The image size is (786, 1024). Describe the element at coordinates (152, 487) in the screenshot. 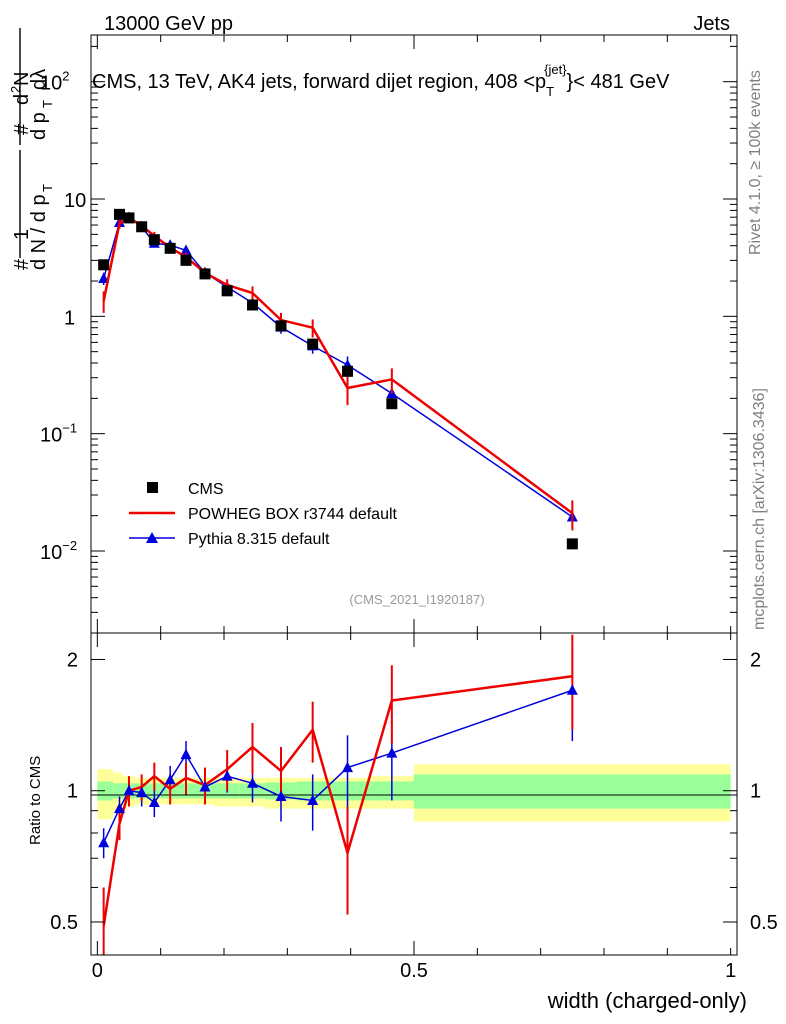

I see `legend-marker-cms` at that location.